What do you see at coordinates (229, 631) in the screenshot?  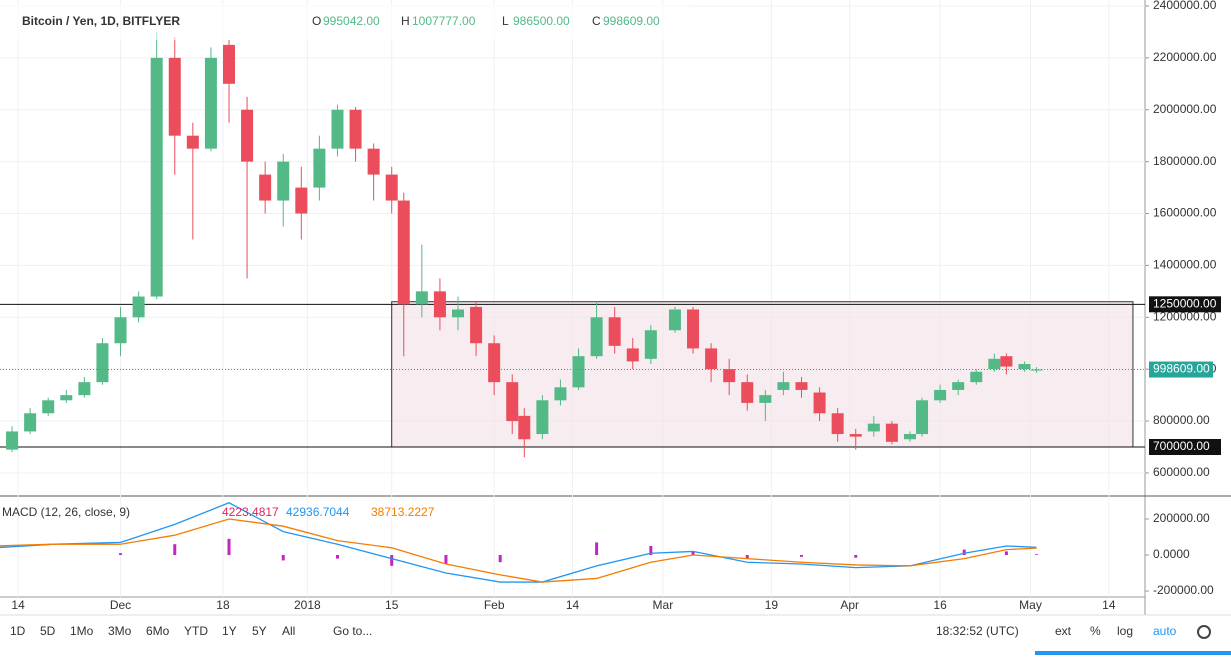 I see `range-button: 1Y` at bounding box center [229, 631].